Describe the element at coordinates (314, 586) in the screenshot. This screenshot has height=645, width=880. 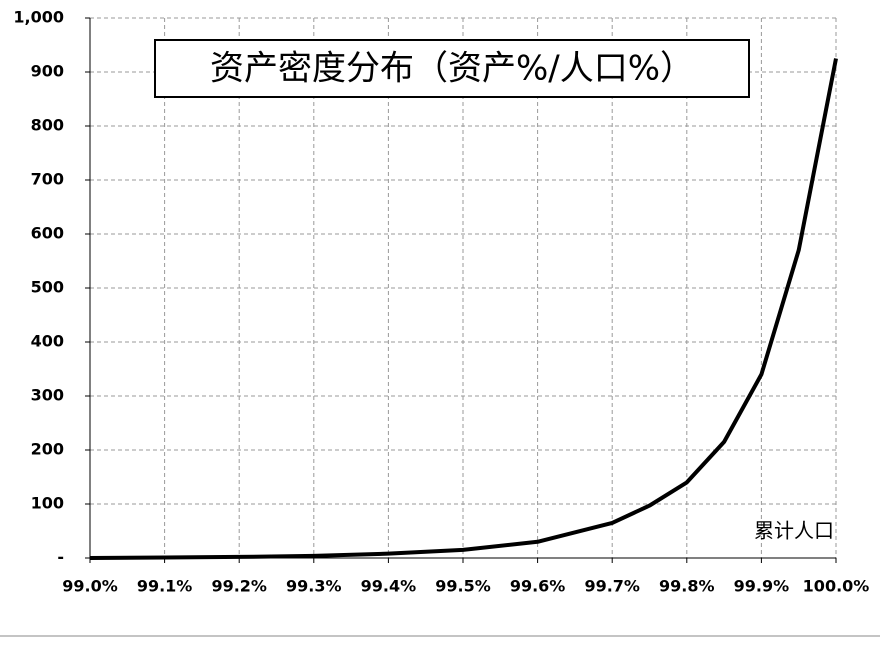
I see `x-tick-label: 99.3%` at that location.